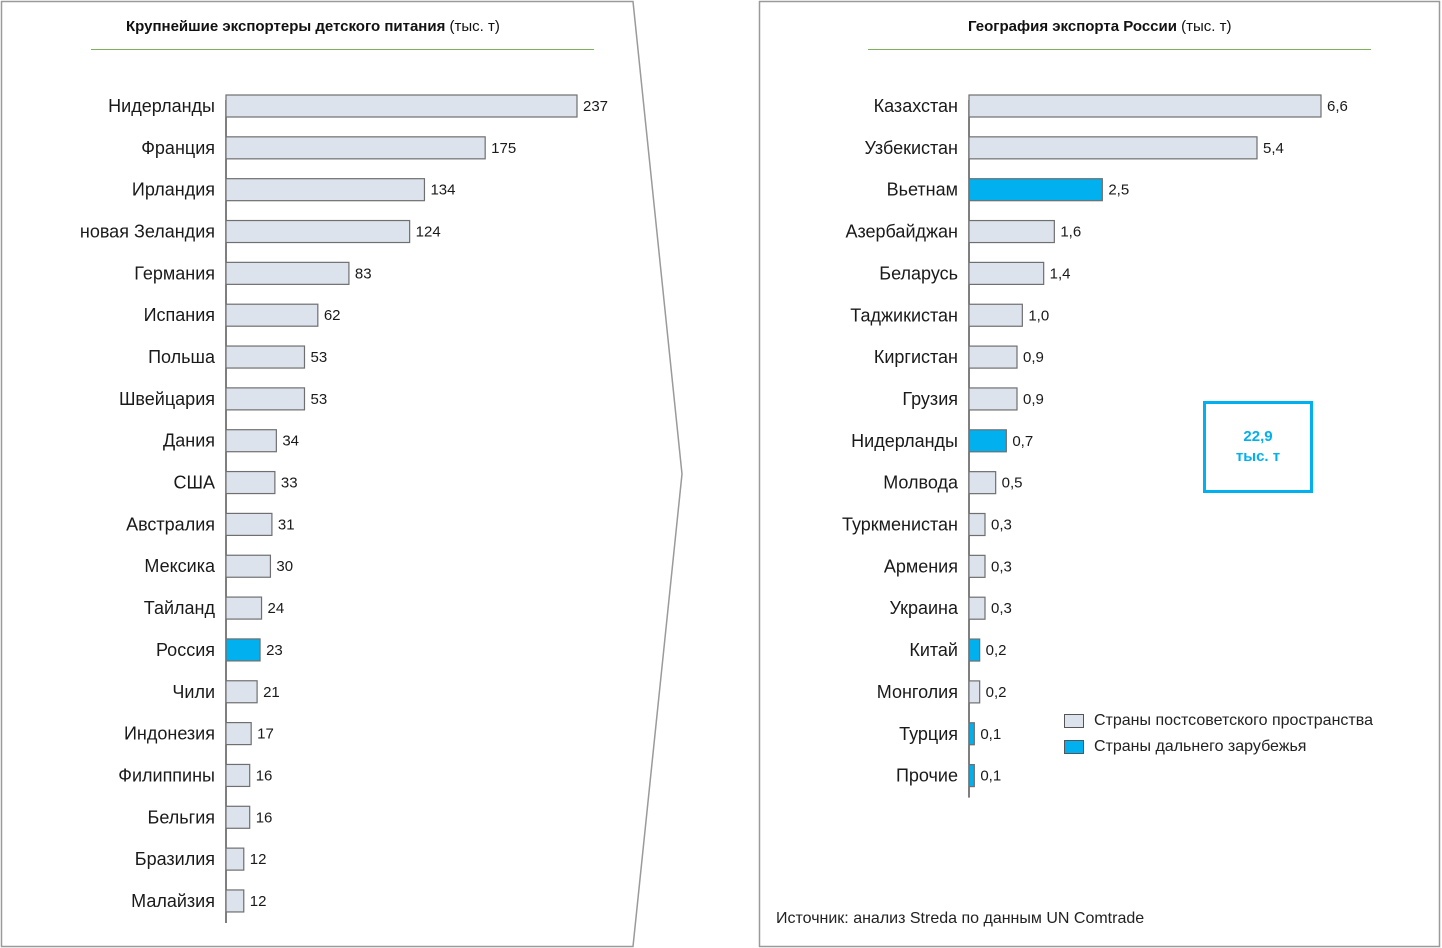 The image size is (1442, 948). What do you see at coordinates (927, 776) in the screenshot?
I see `category-label: Прочие` at bounding box center [927, 776].